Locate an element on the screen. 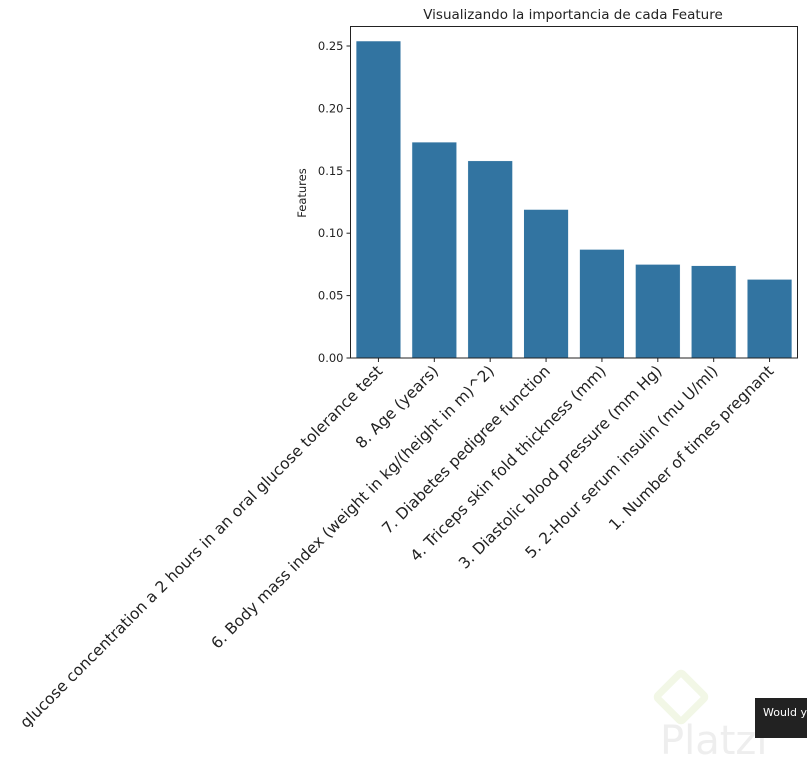 This screenshot has width=807, height=764. tooltip-text: Would you is located at coordinates (785, 712).